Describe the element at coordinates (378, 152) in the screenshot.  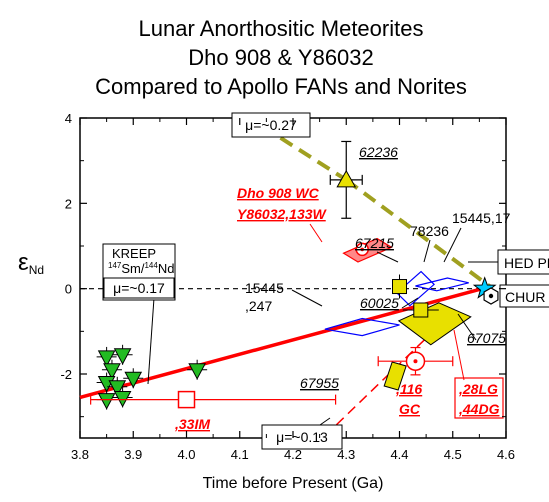
I see `label-62236: 62236` at that location.